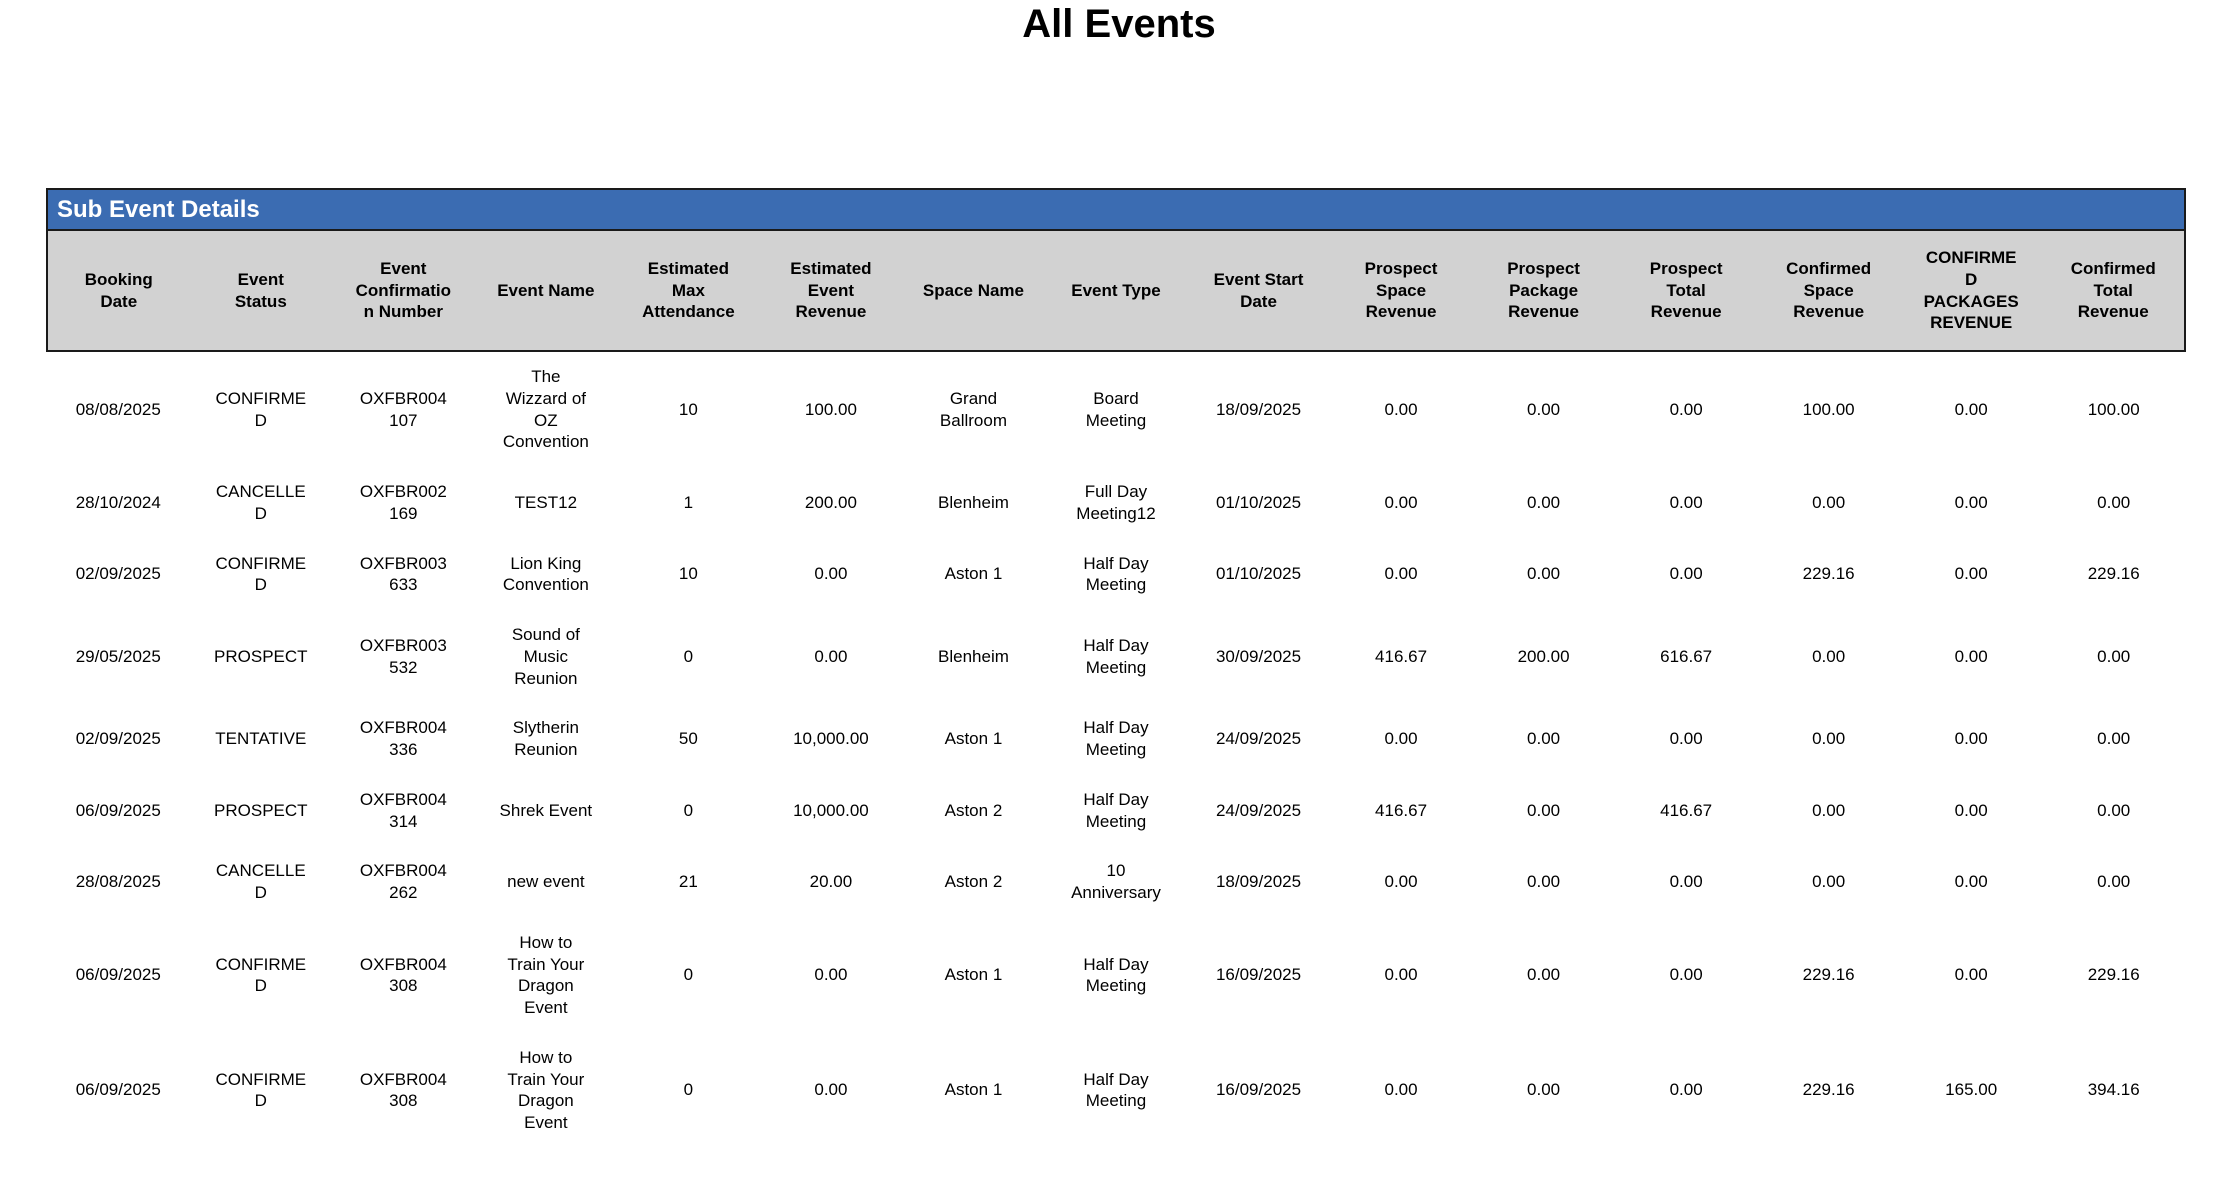 Image resolution: width=2238 pixels, height=1194 pixels. Describe the element at coordinates (403, 574) in the screenshot. I see `cell-event-confirmation-number: OXFBR003633` at that location.